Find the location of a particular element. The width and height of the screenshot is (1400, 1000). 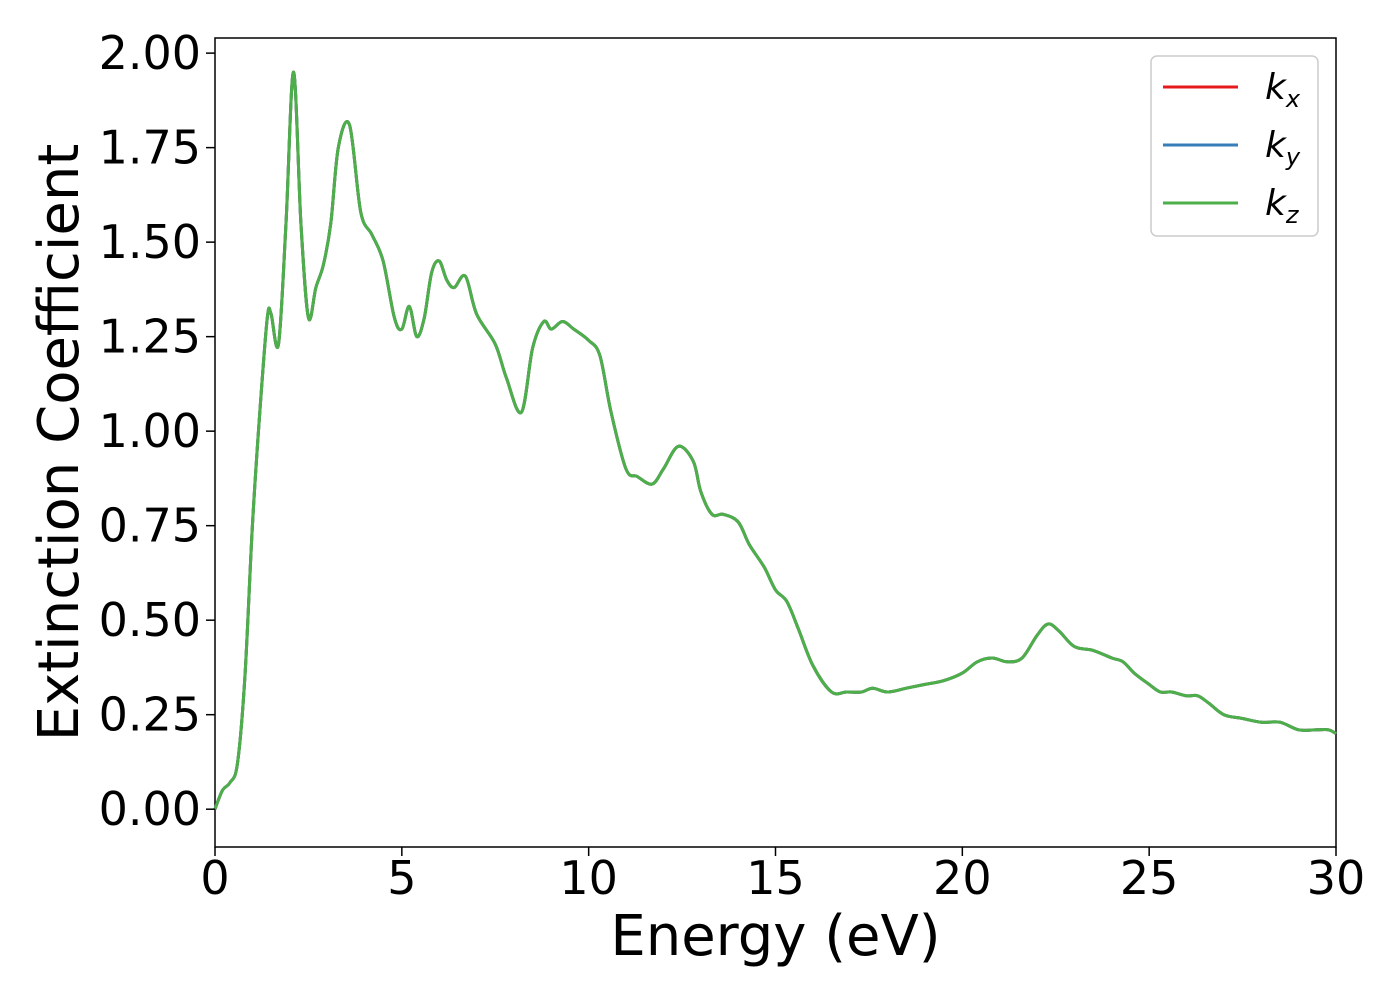

y-tick-label: 0.00 is located at coordinates (150, 809).